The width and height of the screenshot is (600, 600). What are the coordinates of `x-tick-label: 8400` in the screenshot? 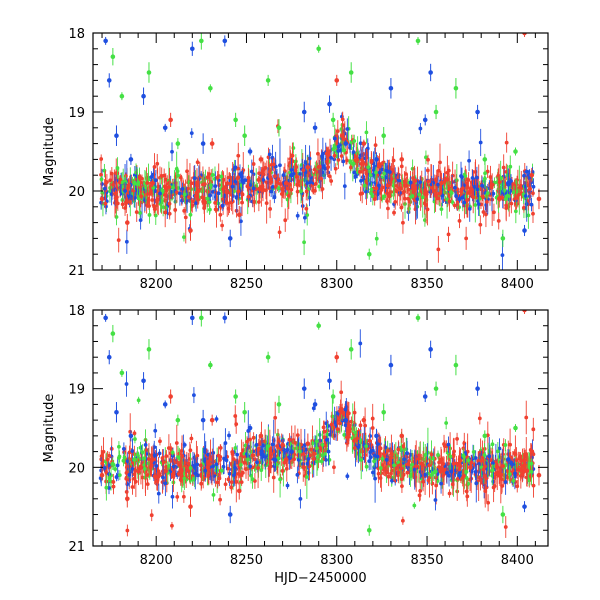 It's located at (517, 560).